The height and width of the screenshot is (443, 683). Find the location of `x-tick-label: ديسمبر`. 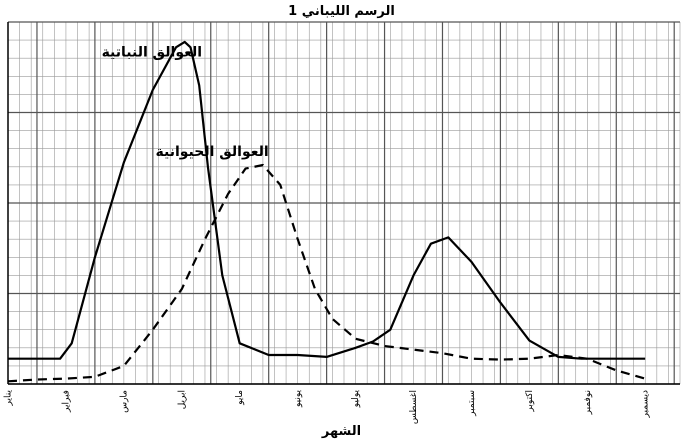

x-tick-label: ديسمبر is located at coordinates (646, 404).